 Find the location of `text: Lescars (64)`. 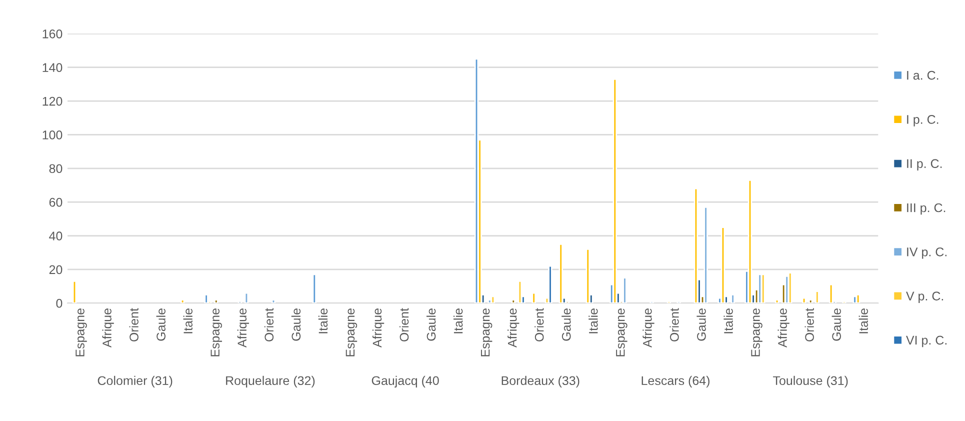

text: Lescars (64) is located at coordinates (676, 382).